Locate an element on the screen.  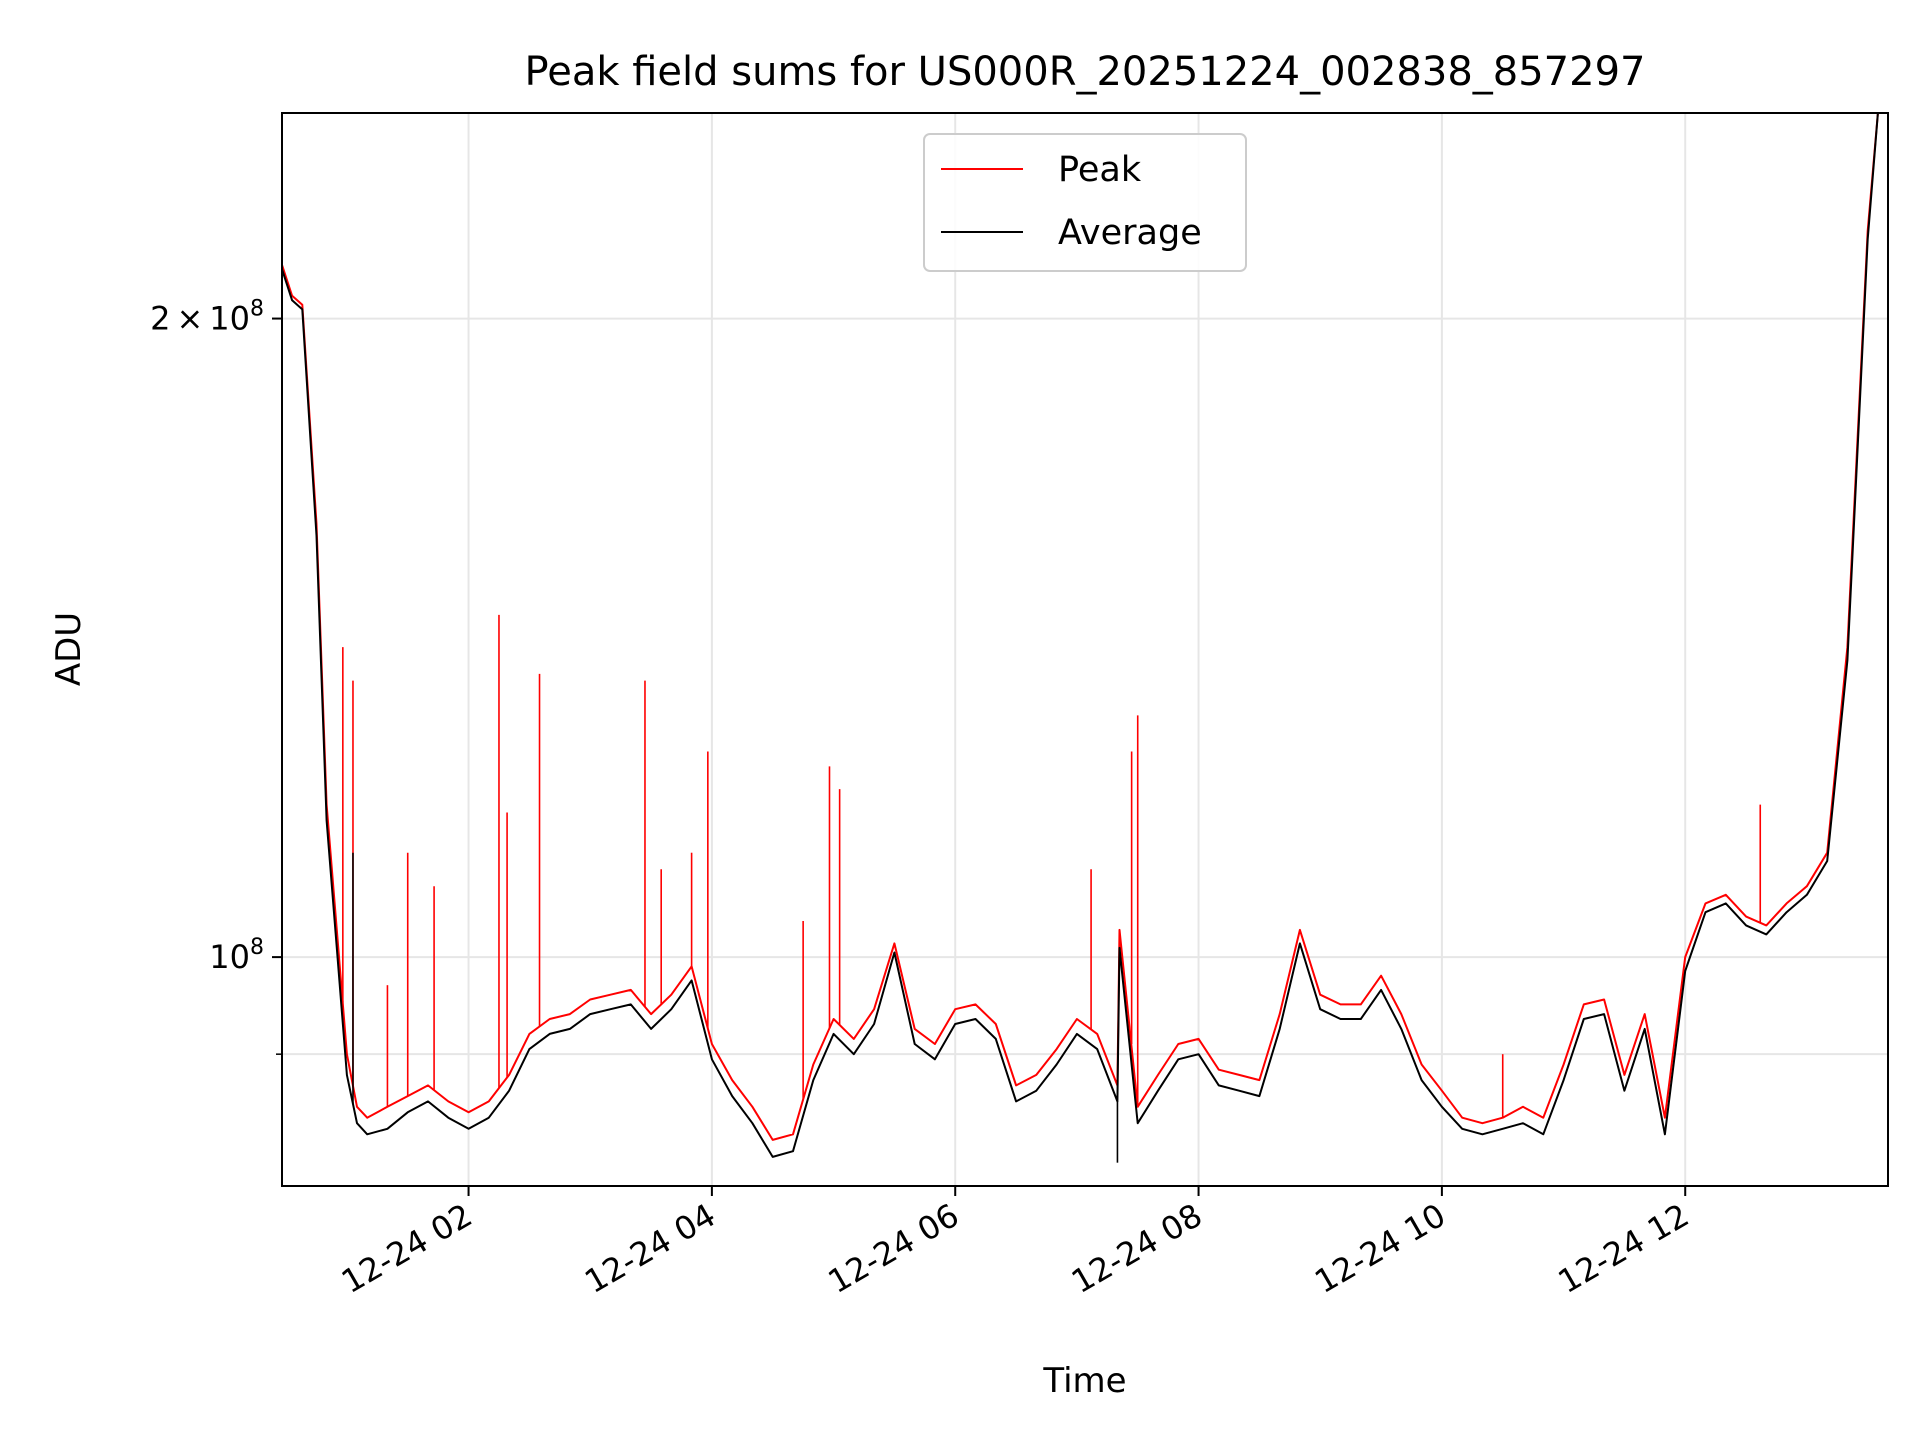
x-axis-label: Time is located at coordinates (1084, 1381).